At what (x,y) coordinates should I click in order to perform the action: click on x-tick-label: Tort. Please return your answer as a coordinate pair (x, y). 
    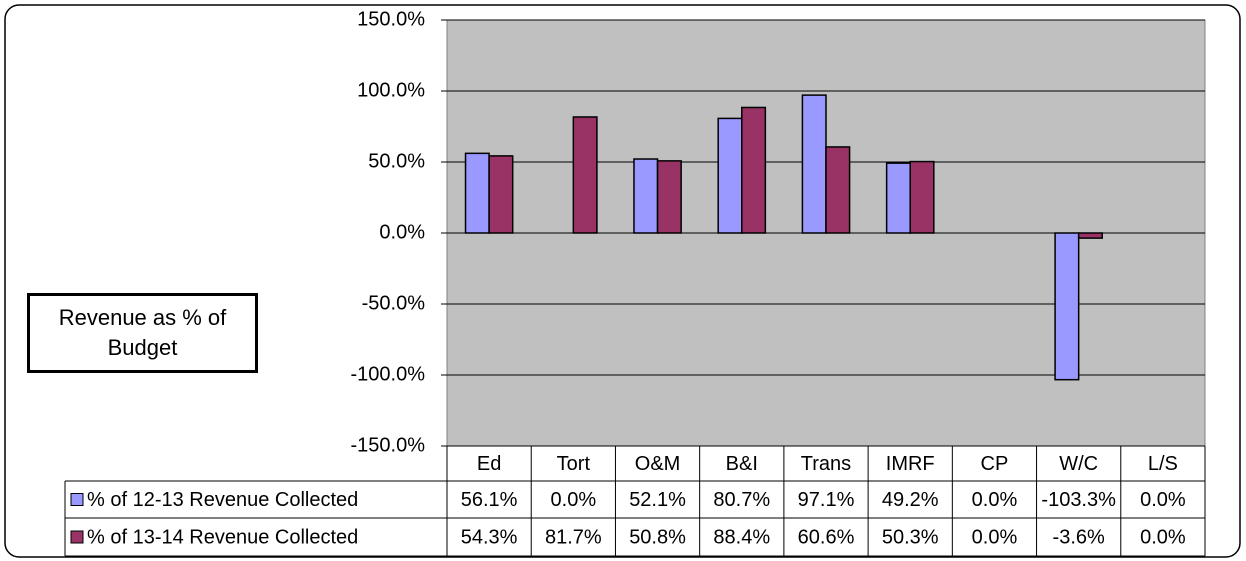
    Looking at the image, I should click on (574, 464).